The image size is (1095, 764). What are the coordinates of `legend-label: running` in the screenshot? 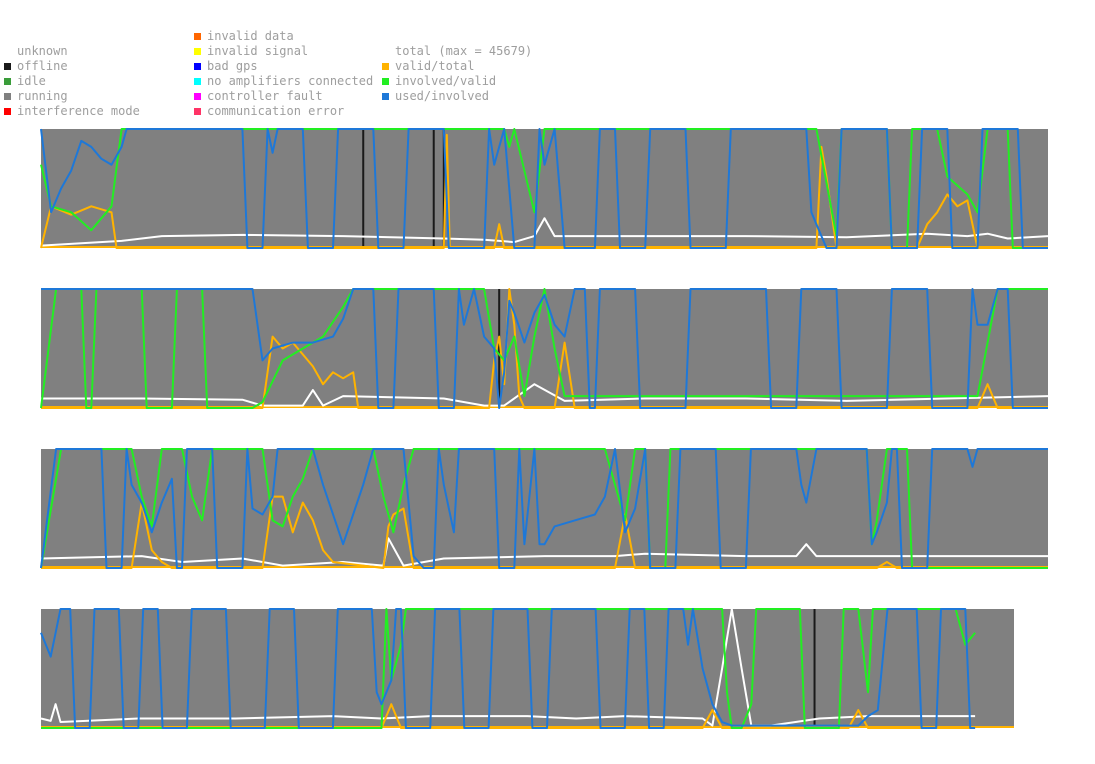 It's located at (42, 96).